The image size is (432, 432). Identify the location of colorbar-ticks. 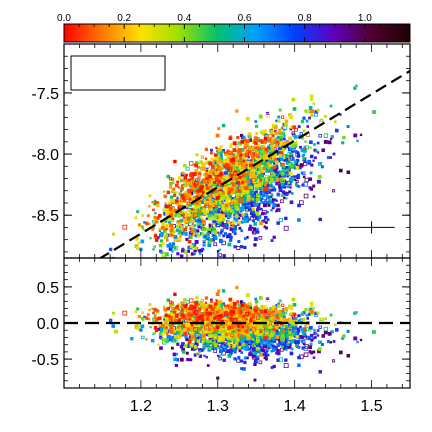
(229, 33).